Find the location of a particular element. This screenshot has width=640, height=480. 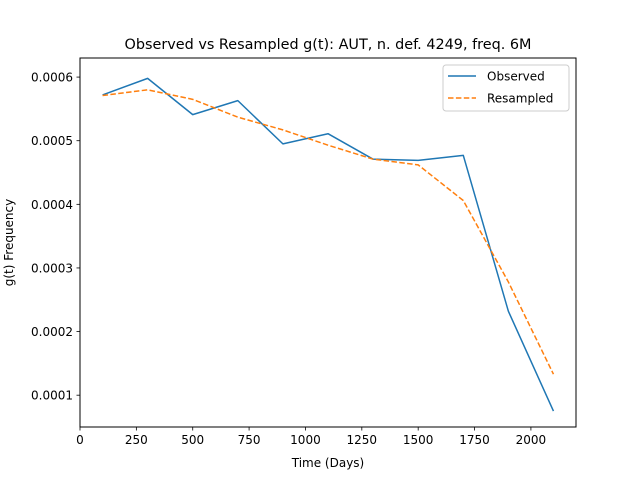

x-tick-label: 1250 is located at coordinates (362, 440).